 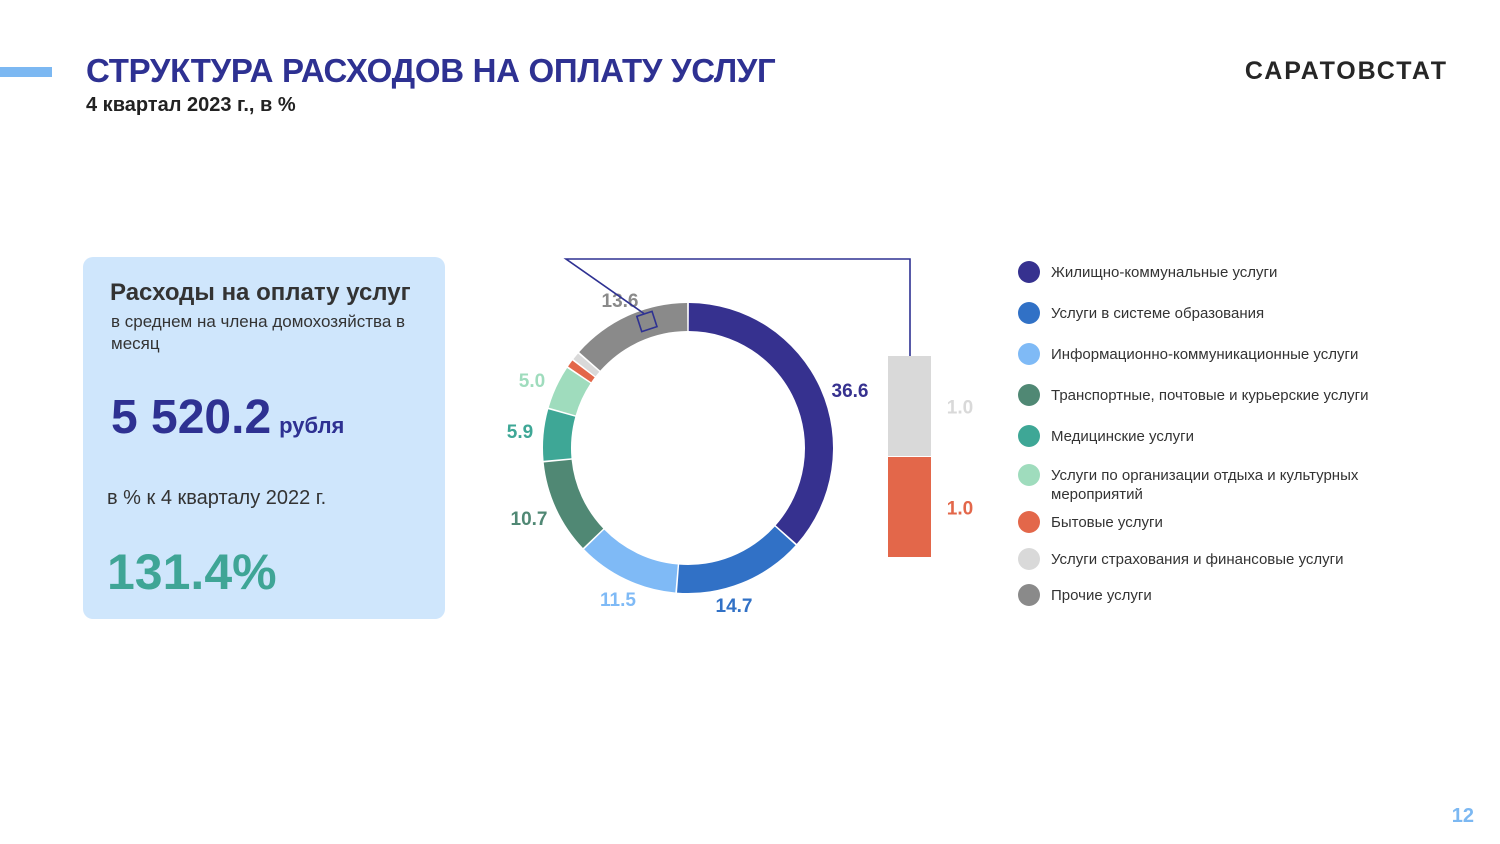 I want to click on page-number: 12, so click(x=1462, y=816).